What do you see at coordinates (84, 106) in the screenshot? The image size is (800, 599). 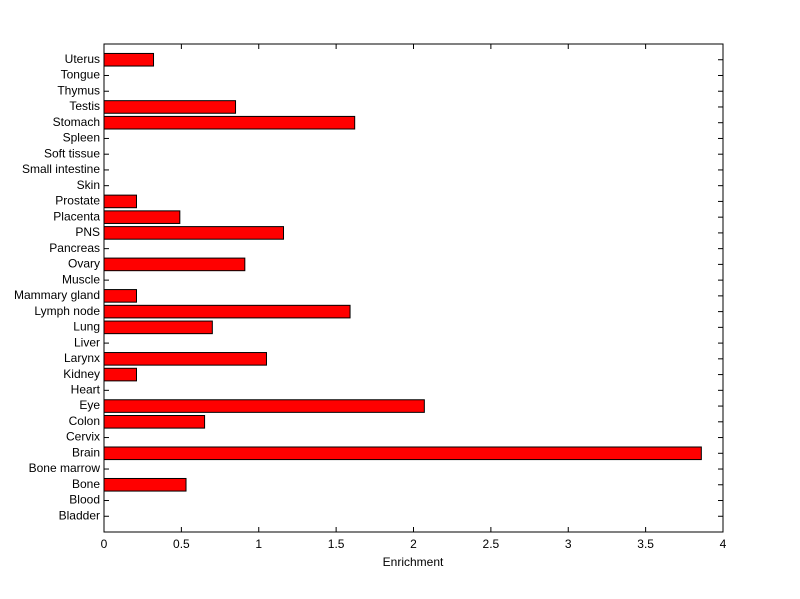 I see `y-tick-label: Testis` at bounding box center [84, 106].